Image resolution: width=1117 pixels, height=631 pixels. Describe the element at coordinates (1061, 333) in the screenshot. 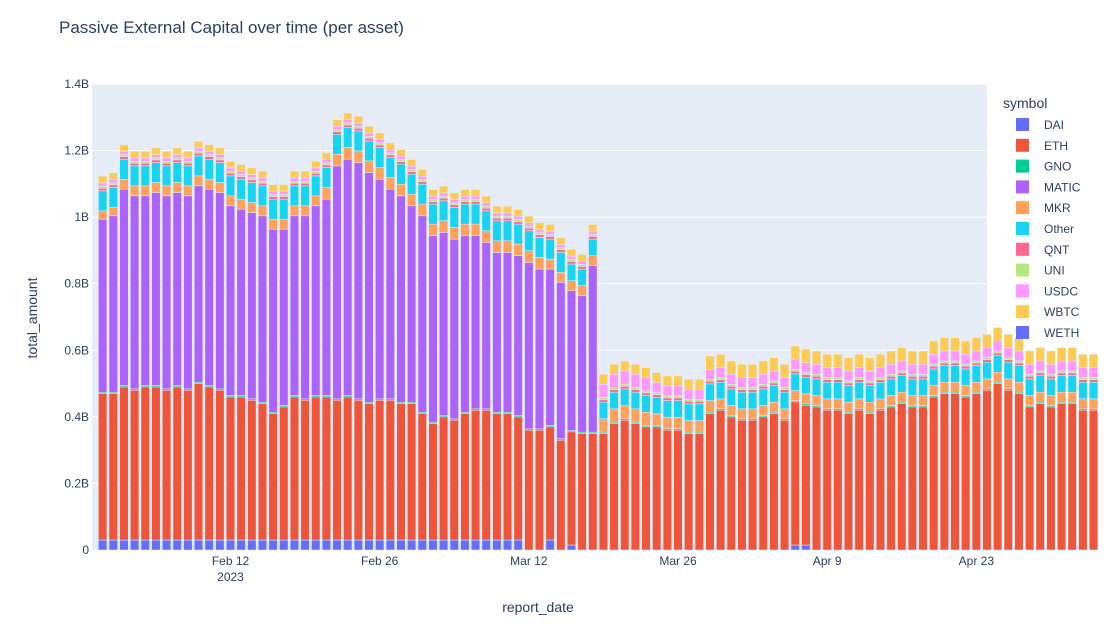

I see `legend-label-weth: WETH` at that location.